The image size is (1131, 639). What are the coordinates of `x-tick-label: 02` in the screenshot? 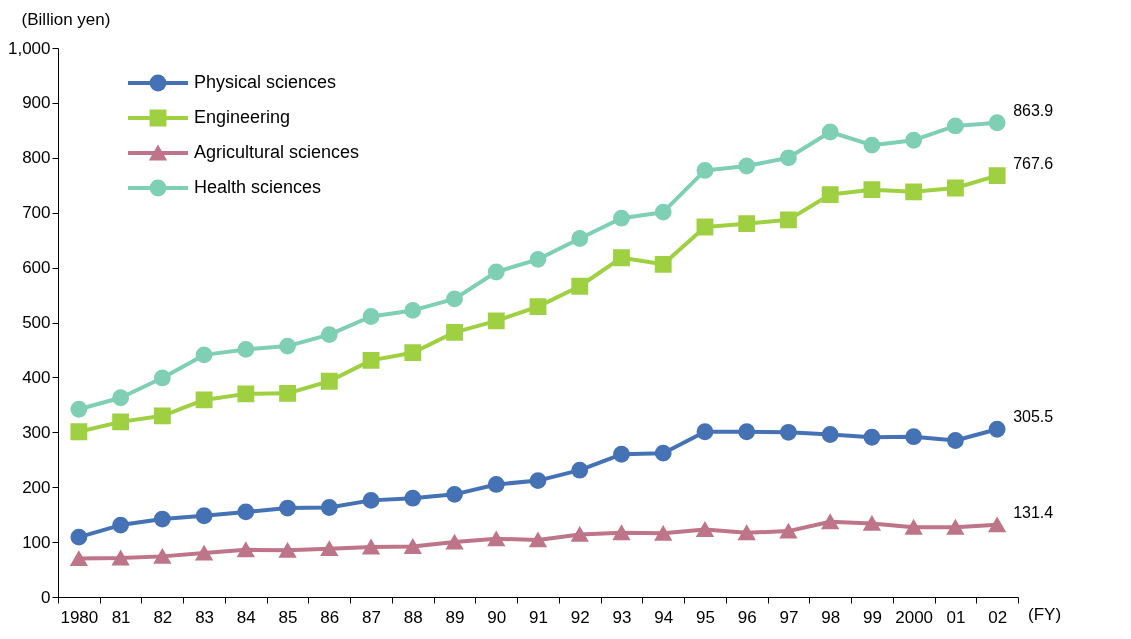 It's located at (998, 617).